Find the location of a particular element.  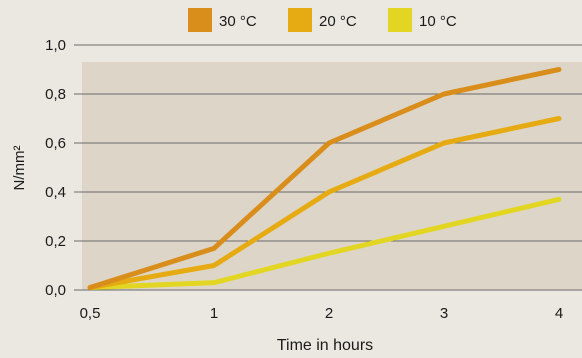

y-axis-tick-labels: 0,0 0,2 0,4 0,6 0,8 1,0 is located at coordinates (55, 168).